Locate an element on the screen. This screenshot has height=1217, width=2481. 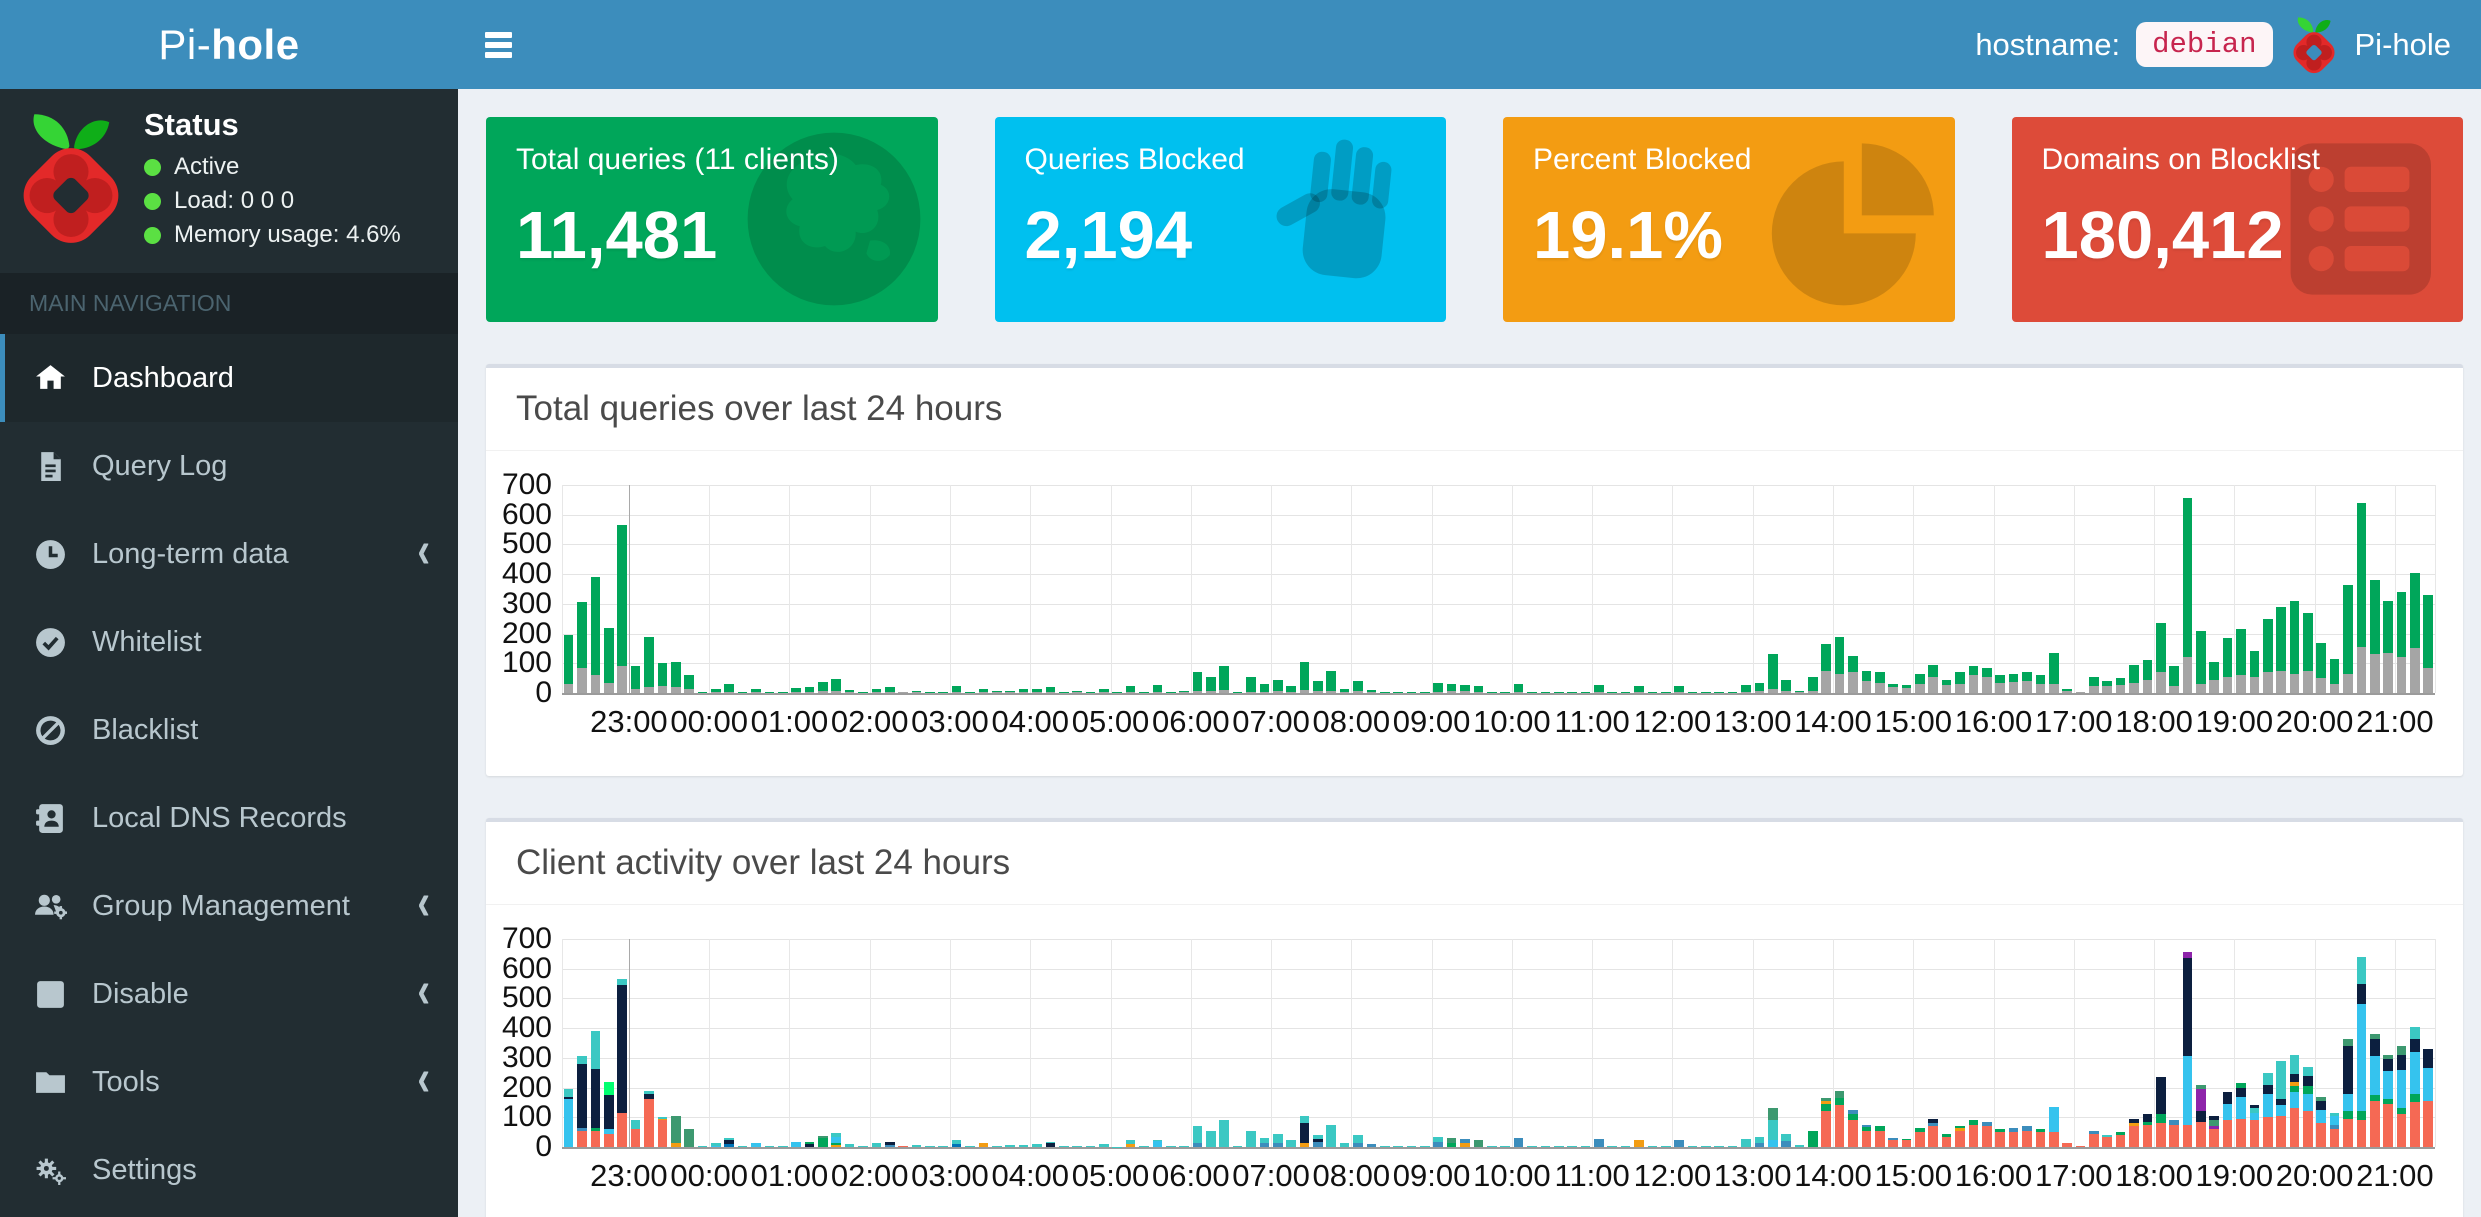
sidebar-item-blacklist: Blacklist is located at coordinates (229, 730).